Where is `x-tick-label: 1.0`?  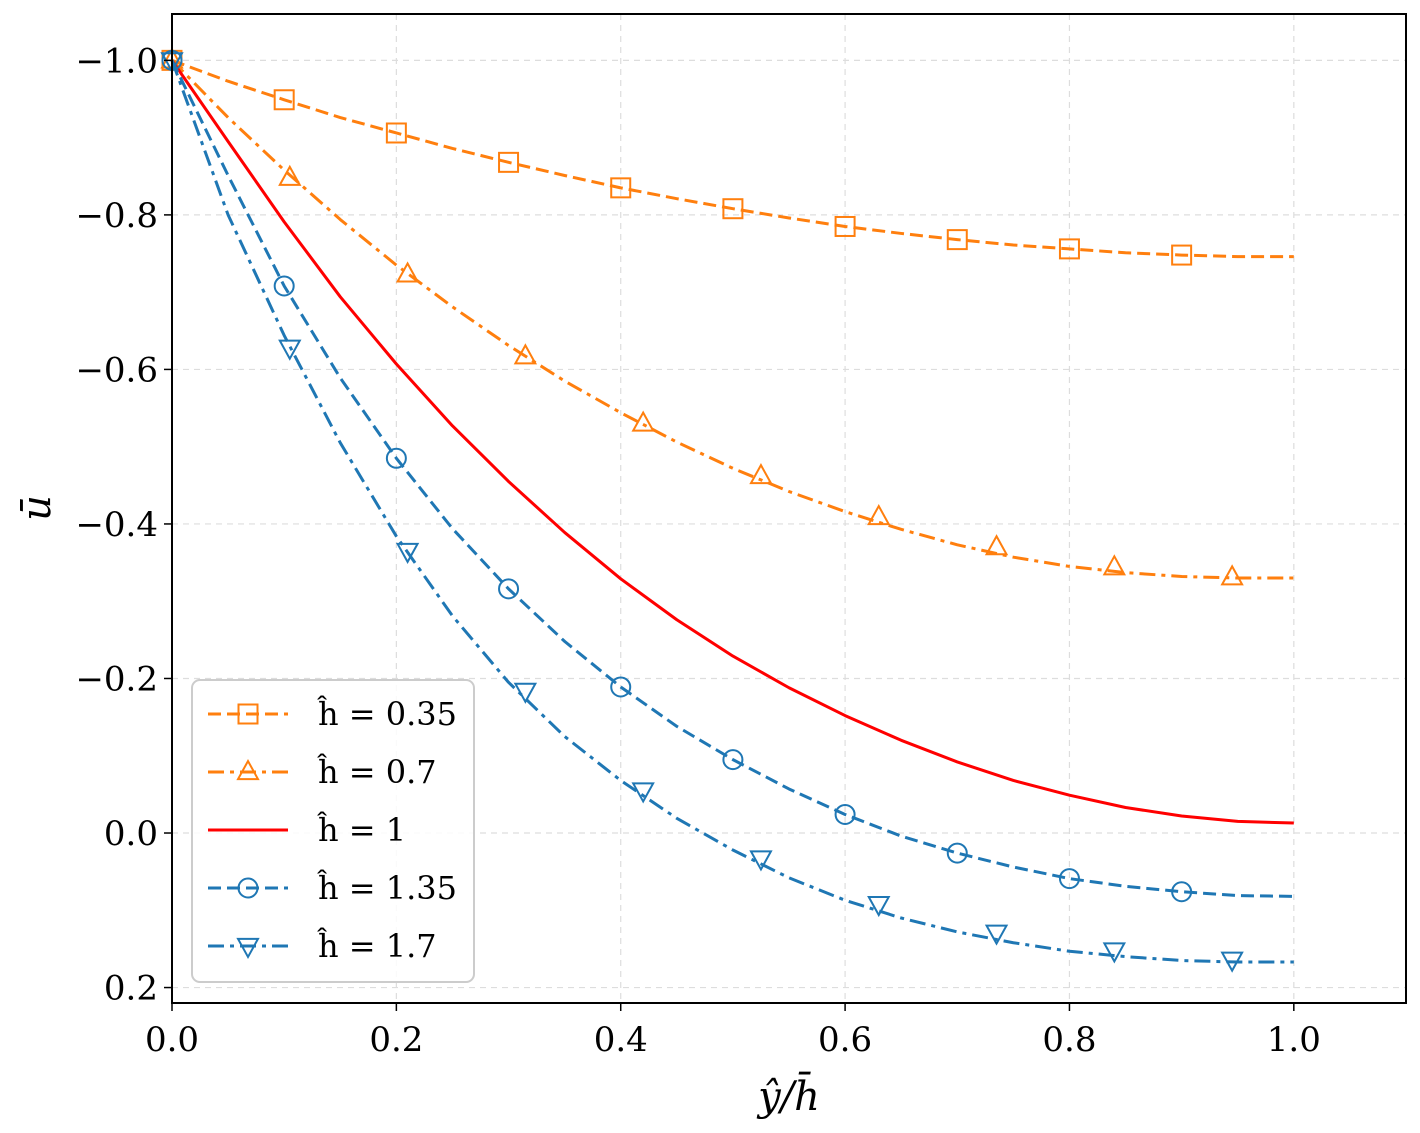 x-tick-label: 1.0 is located at coordinates (1294, 1040).